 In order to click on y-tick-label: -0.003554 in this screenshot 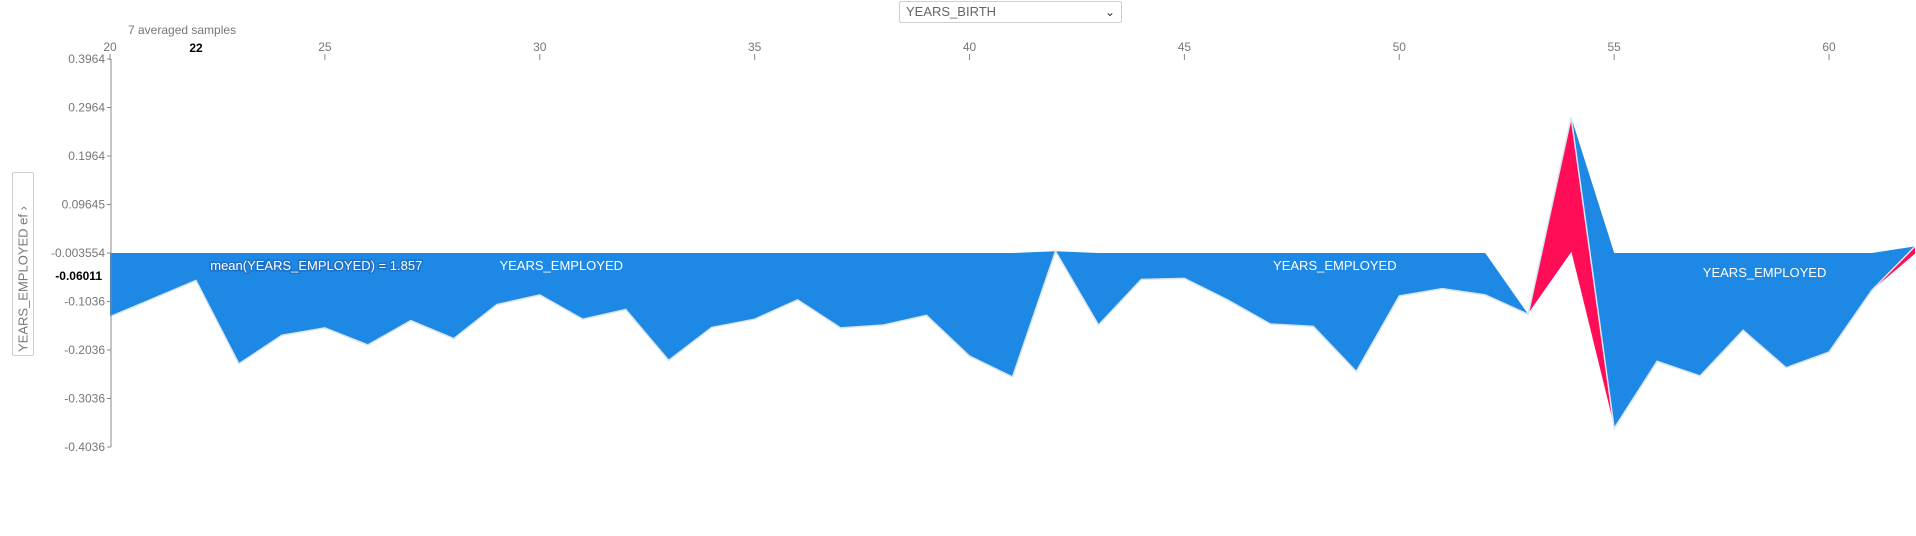, I will do `click(78, 253)`.